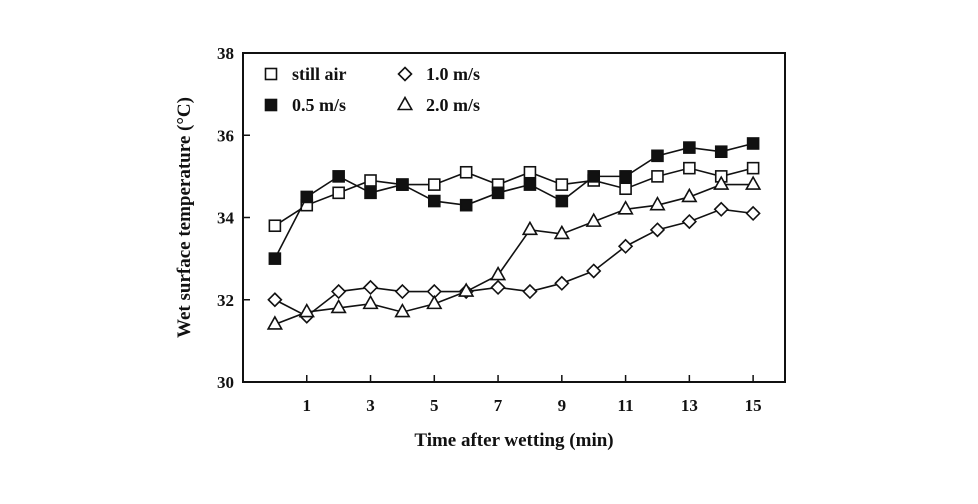 The image size is (978, 504). I want to click on x-tick-label: 5, so click(434, 405).